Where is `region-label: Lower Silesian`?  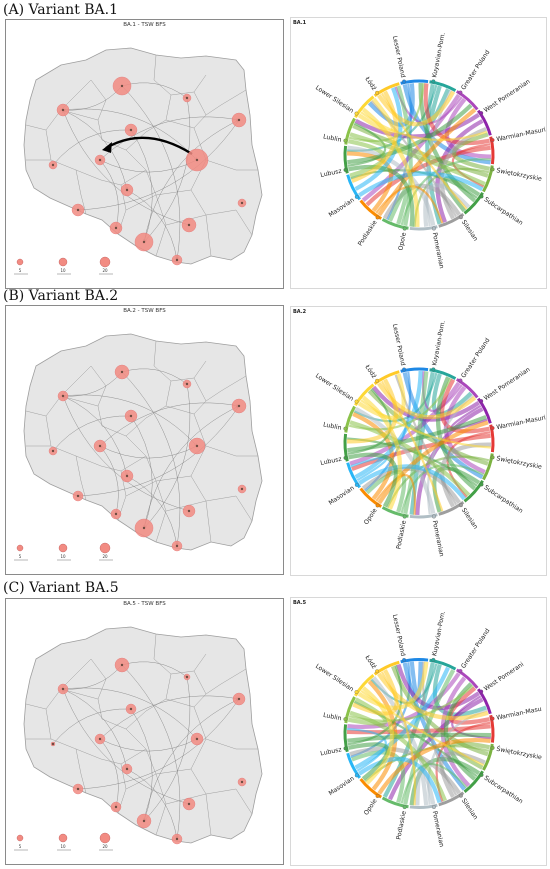 region-label: Lower Silesian is located at coordinates (334, 678).